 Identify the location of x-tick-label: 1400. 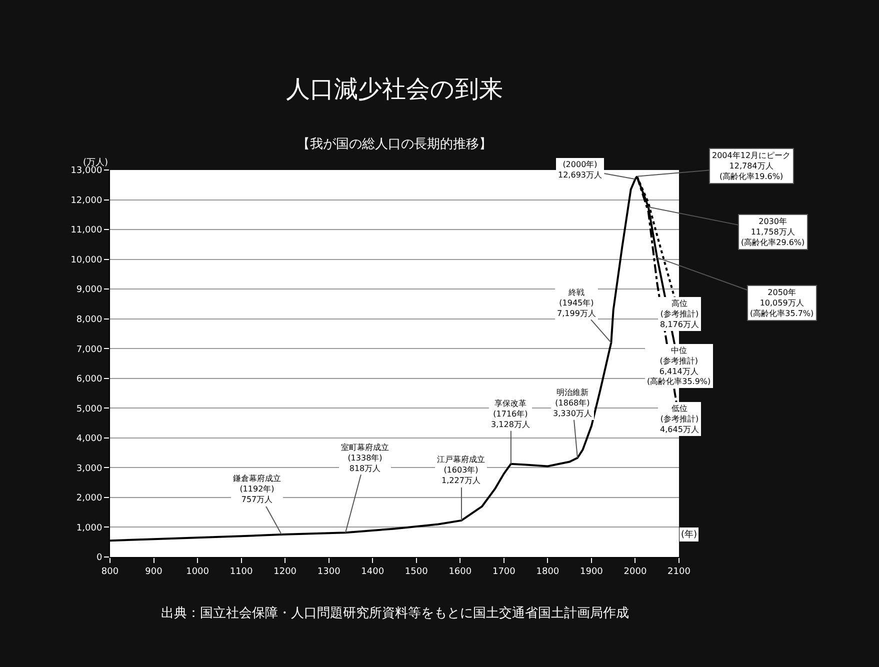
(372, 571).